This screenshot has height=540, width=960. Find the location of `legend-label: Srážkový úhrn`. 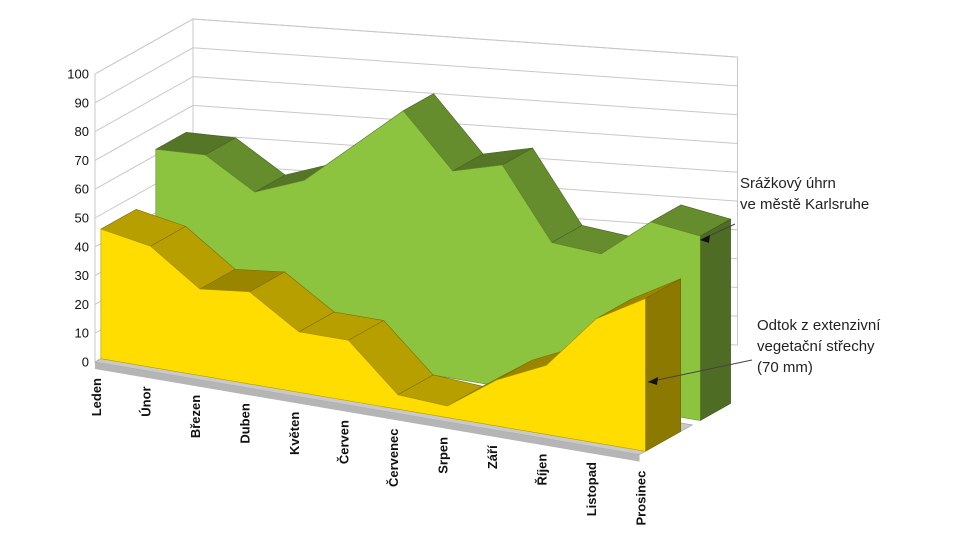

legend-label: Srážkový úhrn is located at coordinates (788, 183).